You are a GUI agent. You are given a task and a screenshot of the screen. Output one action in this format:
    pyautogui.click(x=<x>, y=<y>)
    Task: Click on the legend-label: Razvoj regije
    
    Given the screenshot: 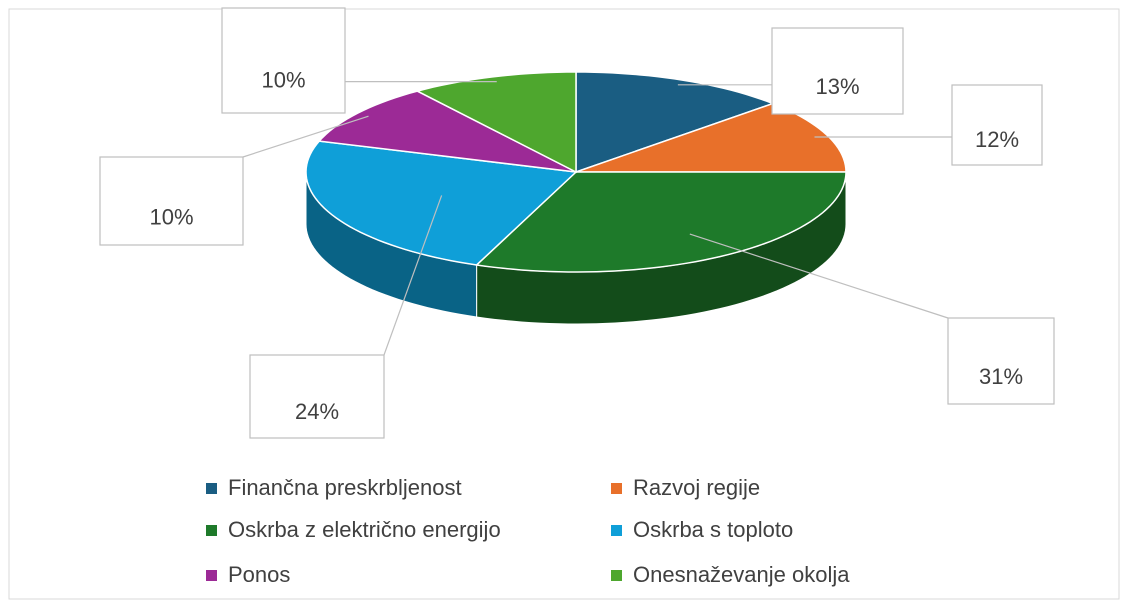 What is the action you would take?
    pyautogui.click(x=696, y=487)
    